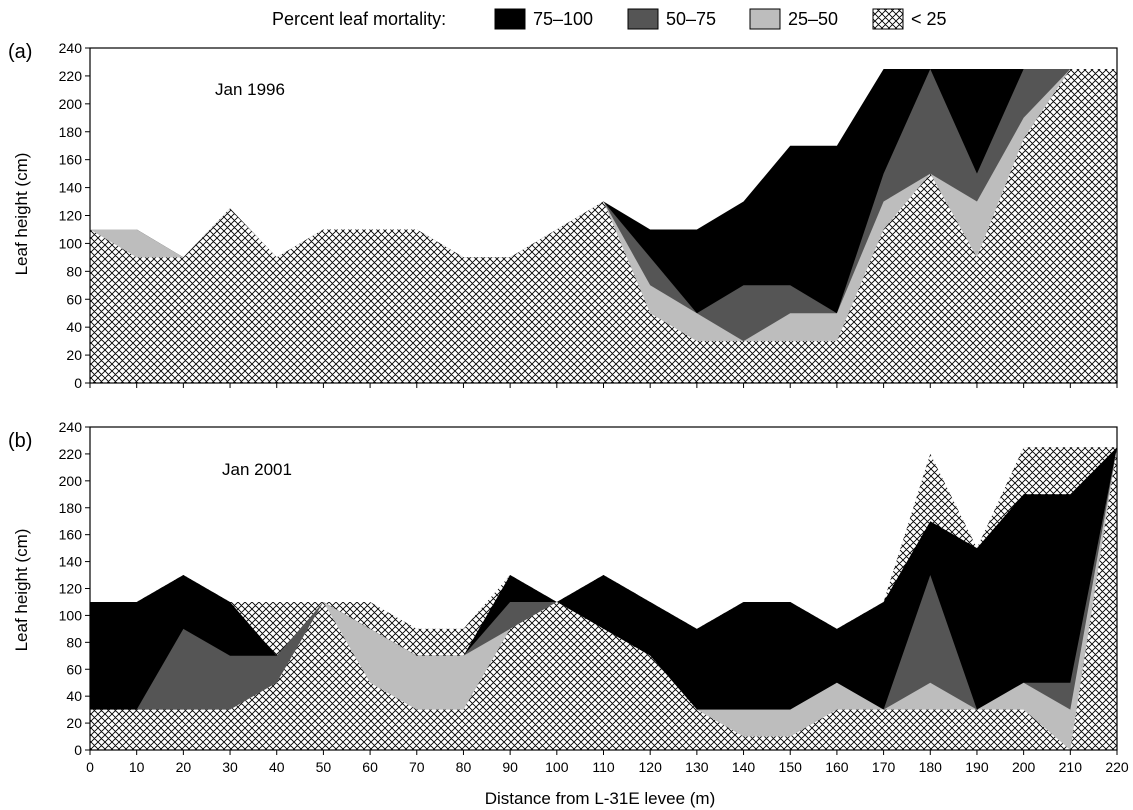 Image resolution: width=1133 pixels, height=810 pixels. Describe the element at coordinates (1071, 767) in the screenshot. I see `panel-b-xtick-label: 210` at that location.